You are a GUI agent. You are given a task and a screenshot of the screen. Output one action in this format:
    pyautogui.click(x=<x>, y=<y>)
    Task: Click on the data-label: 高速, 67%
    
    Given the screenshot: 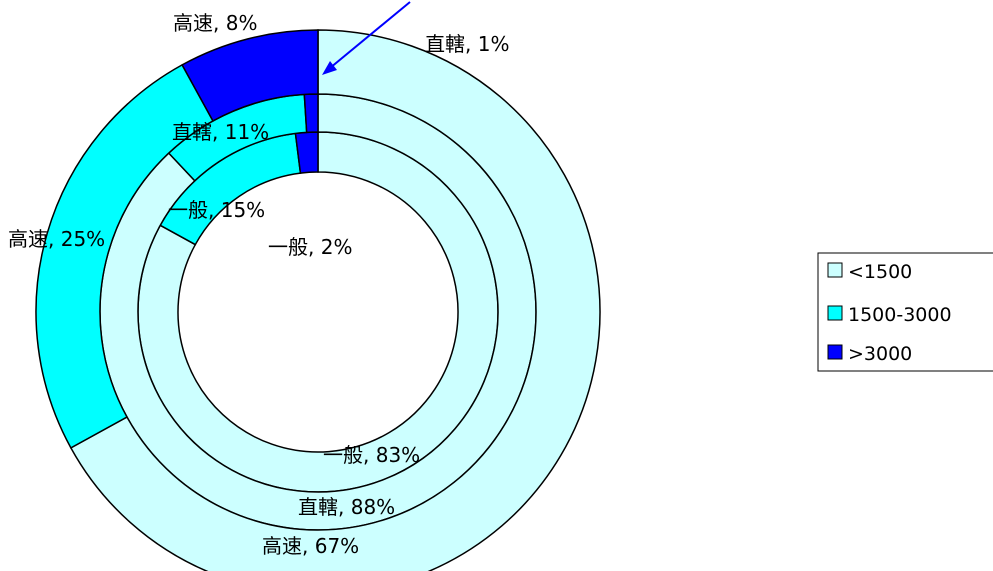 What is the action you would take?
    pyautogui.click(x=310, y=546)
    